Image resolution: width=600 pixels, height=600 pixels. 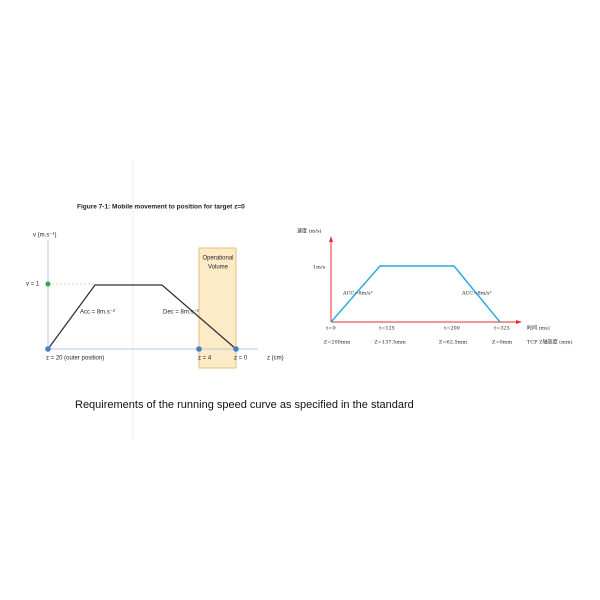 I want to click on z-label: Z=0mm, so click(x=502, y=343).